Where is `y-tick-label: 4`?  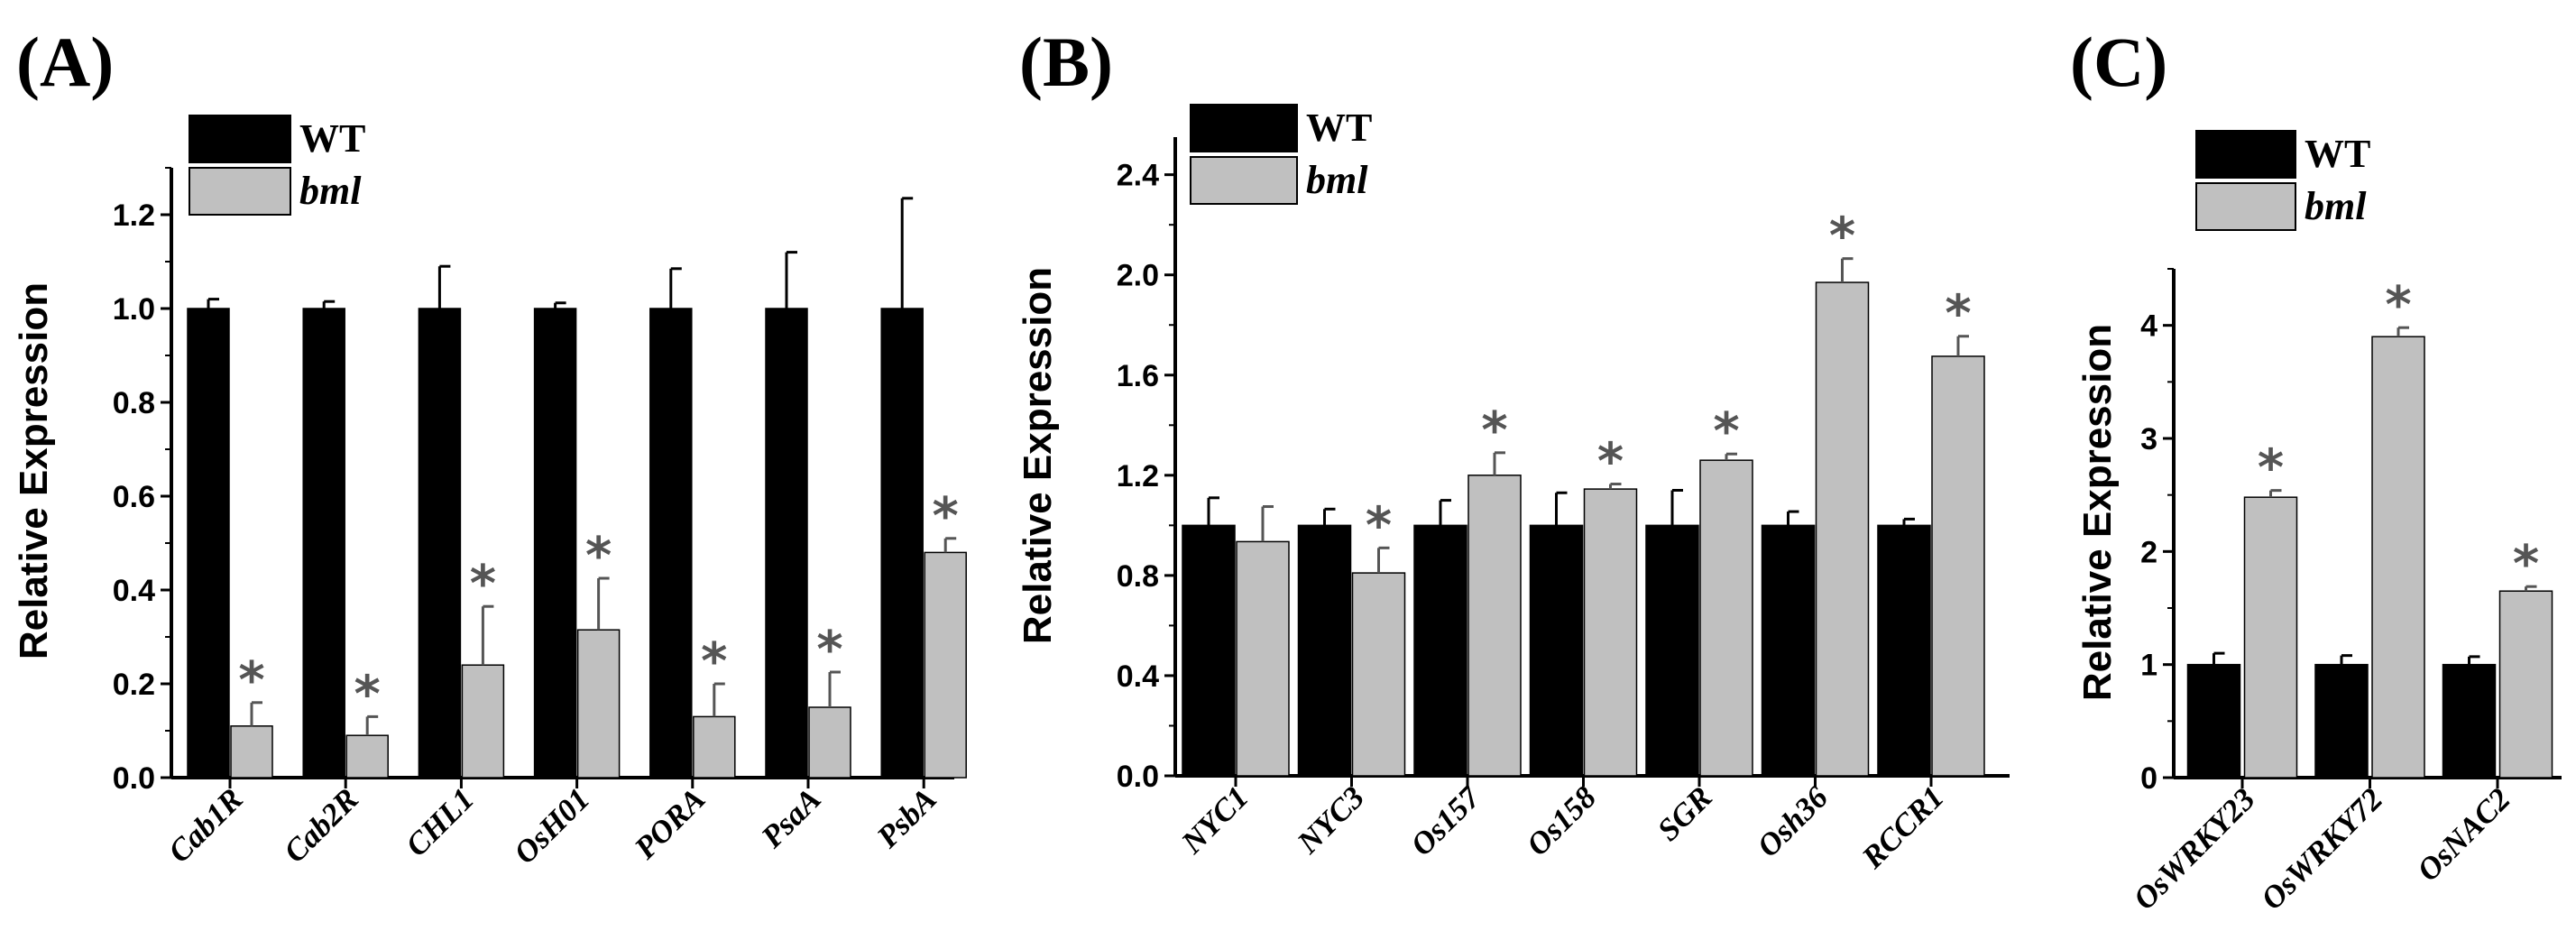 y-tick-label: 4 is located at coordinates (2149, 327).